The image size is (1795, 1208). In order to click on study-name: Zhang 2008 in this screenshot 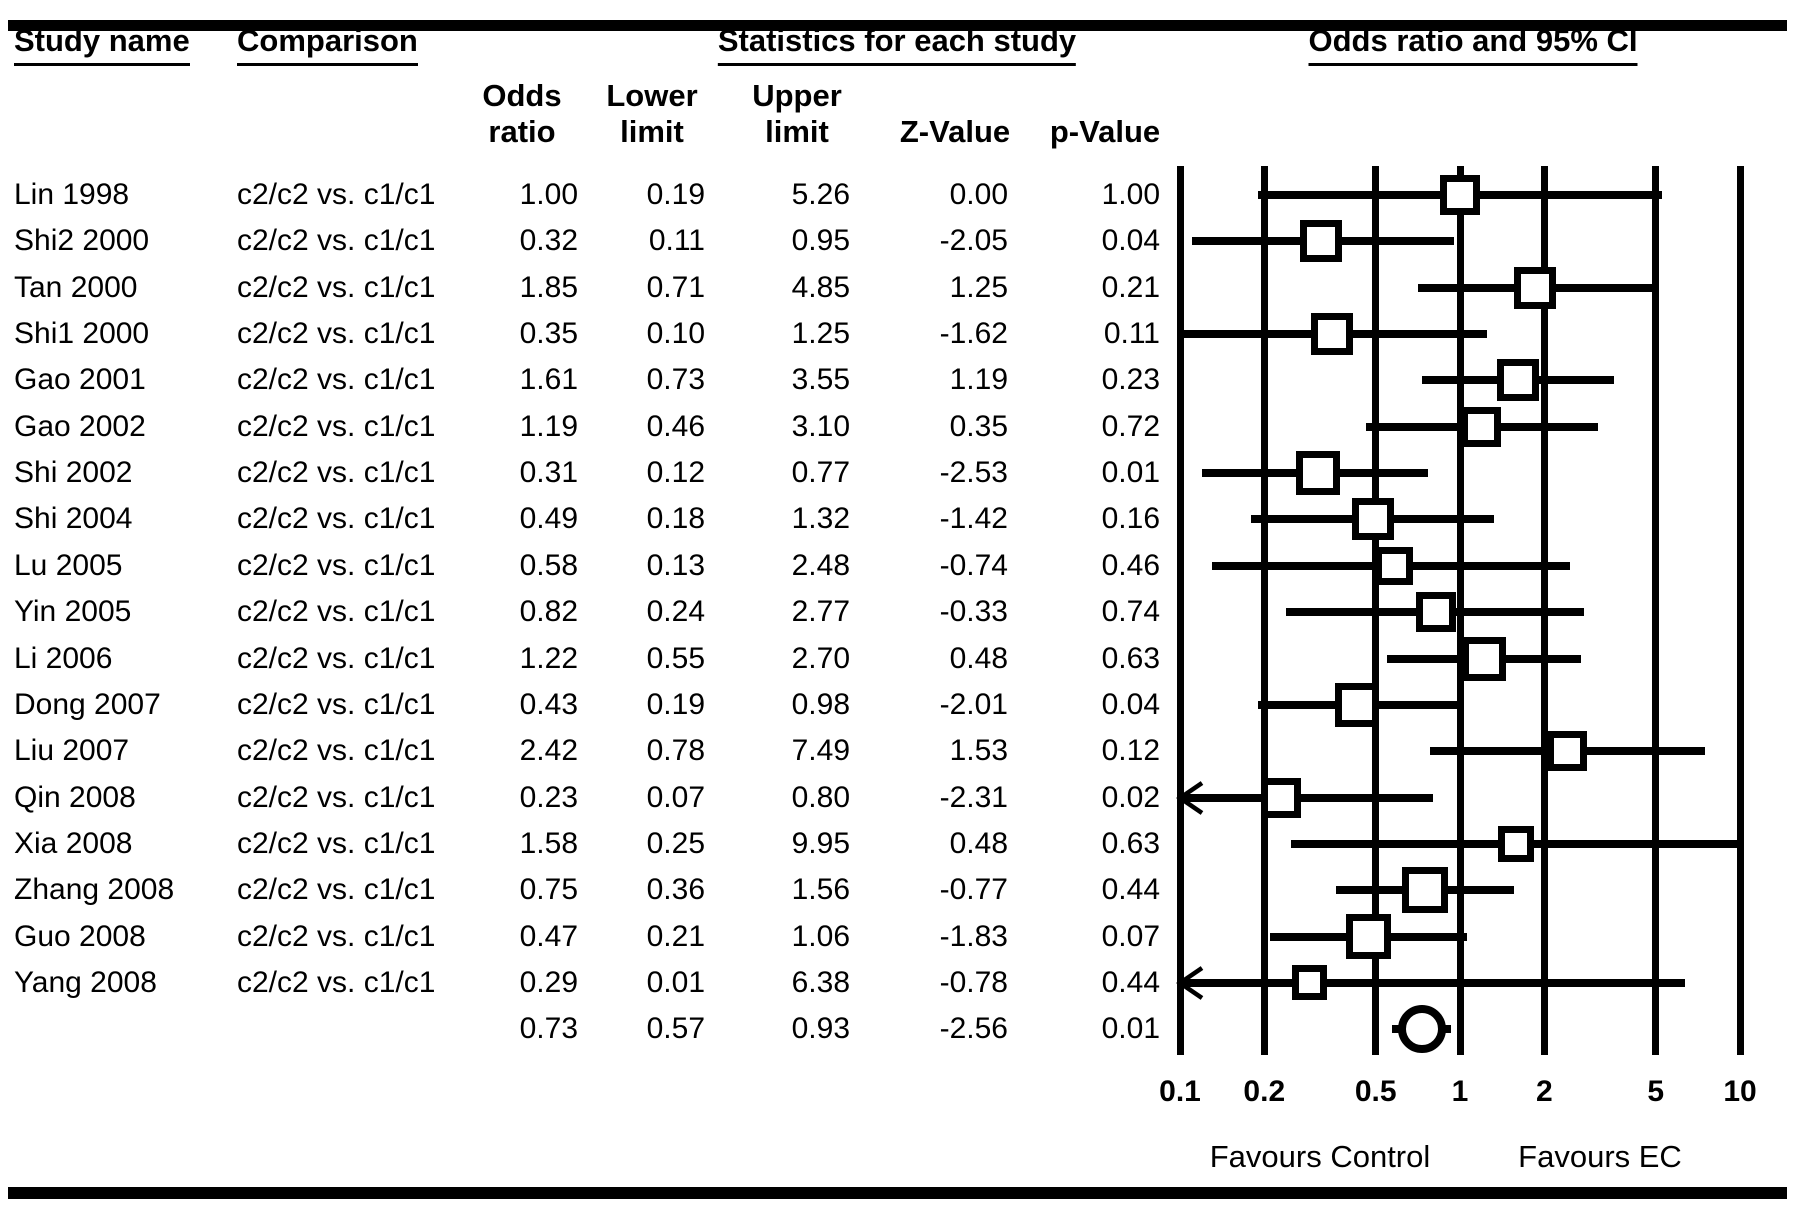, I will do `click(94, 890)`.